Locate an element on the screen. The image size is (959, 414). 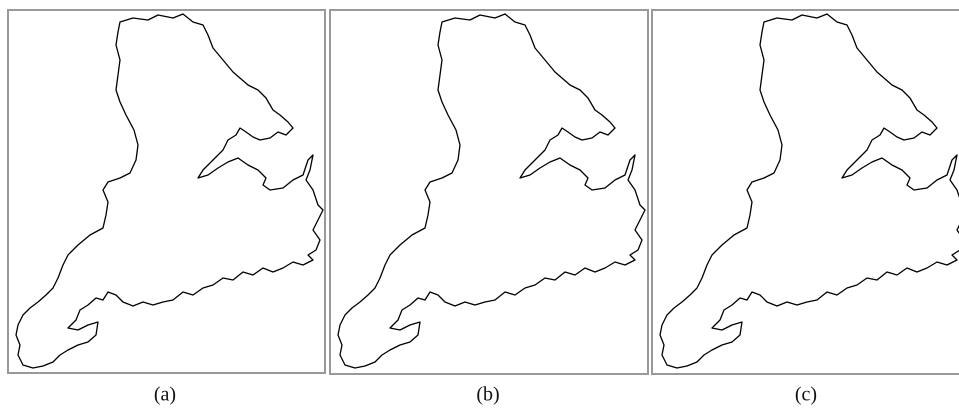
caption: (b) is located at coordinates (487, 395).